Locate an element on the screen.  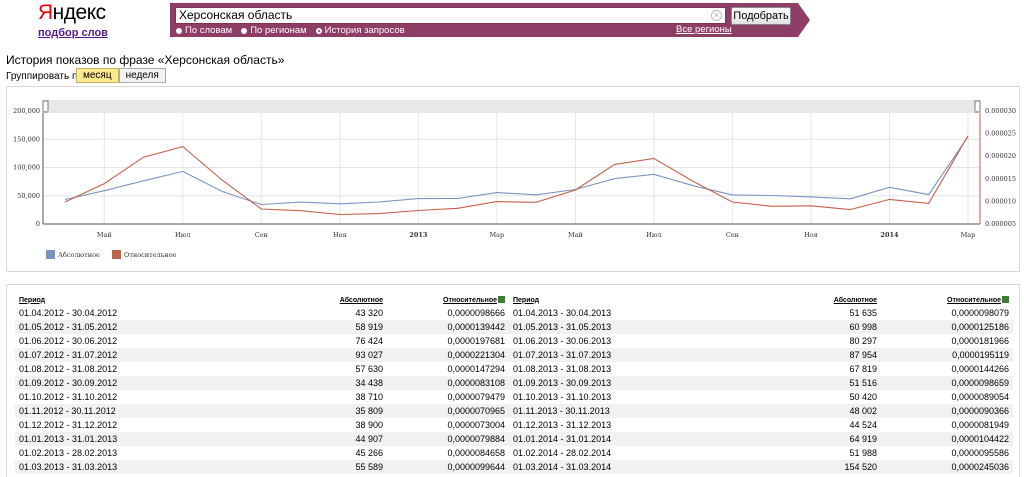
relative-cell: 0,0000098659 is located at coordinates (947, 383).